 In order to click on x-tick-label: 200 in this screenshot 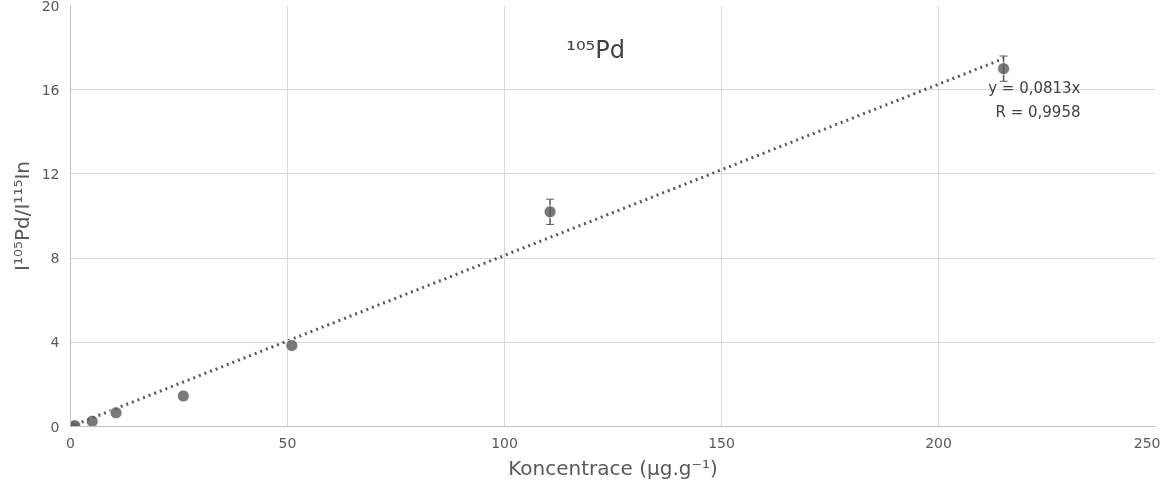, I will do `click(938, 442)`.